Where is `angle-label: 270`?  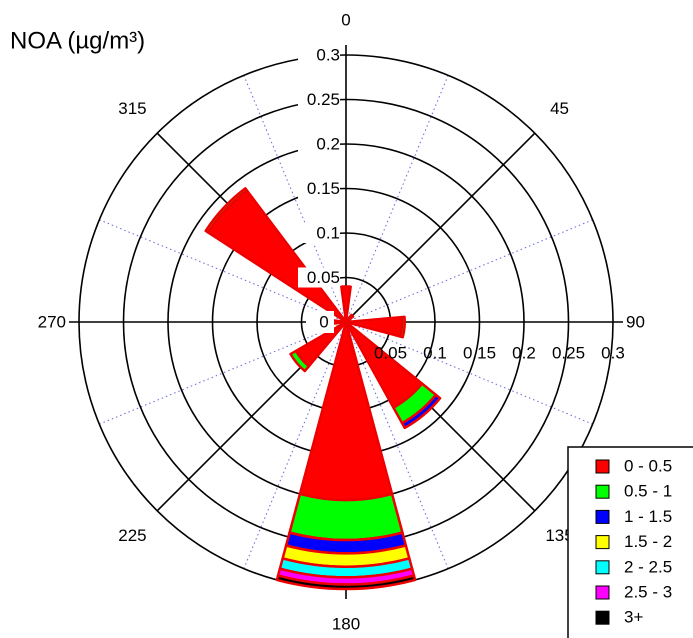 angle-label: 270 is located at coordinates (52, 321).